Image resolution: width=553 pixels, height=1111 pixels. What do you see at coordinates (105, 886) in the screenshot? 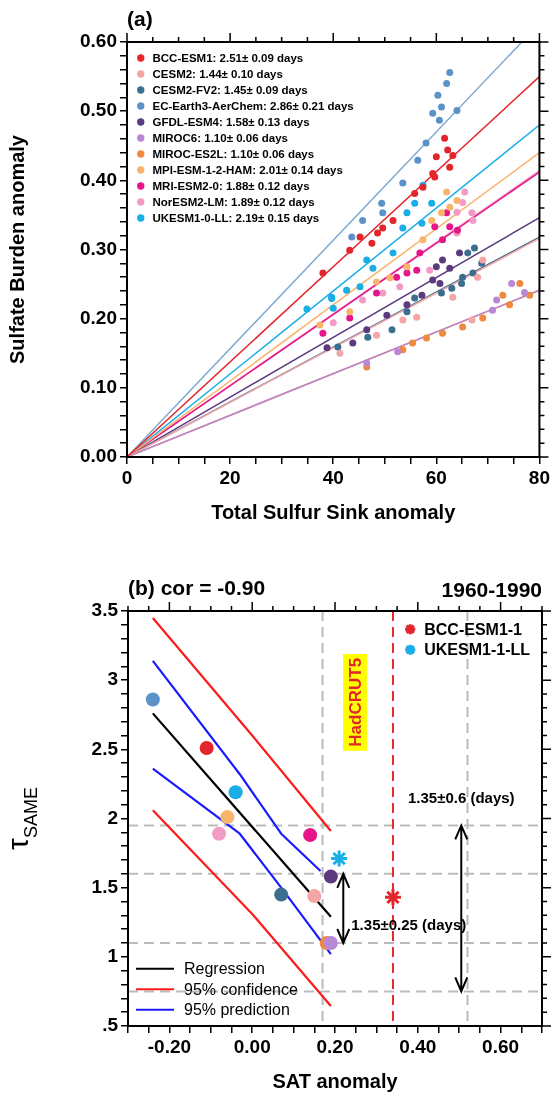
I see `y-tick-label: 1.5` at bounding box center [105, 886].